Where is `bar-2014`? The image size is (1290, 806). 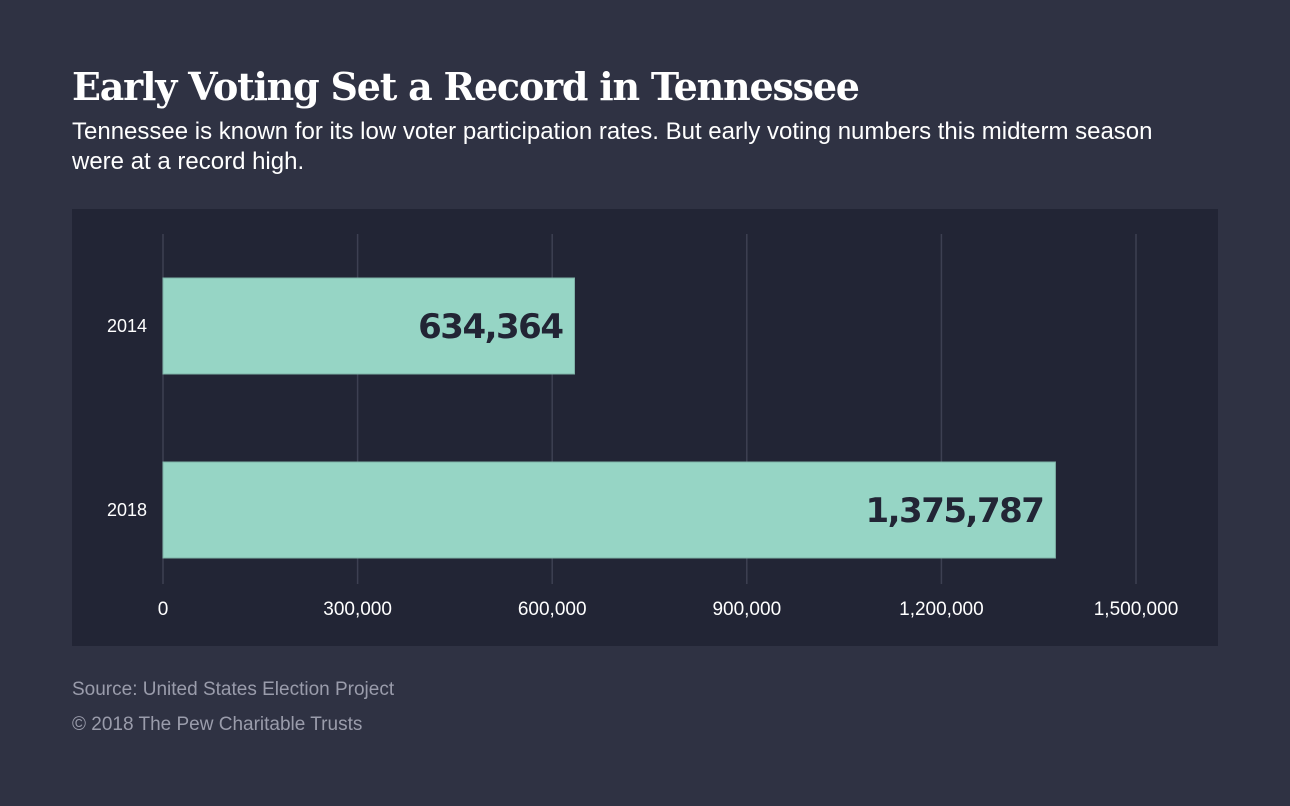 bar-2014 is located at coordinates (368, 326).